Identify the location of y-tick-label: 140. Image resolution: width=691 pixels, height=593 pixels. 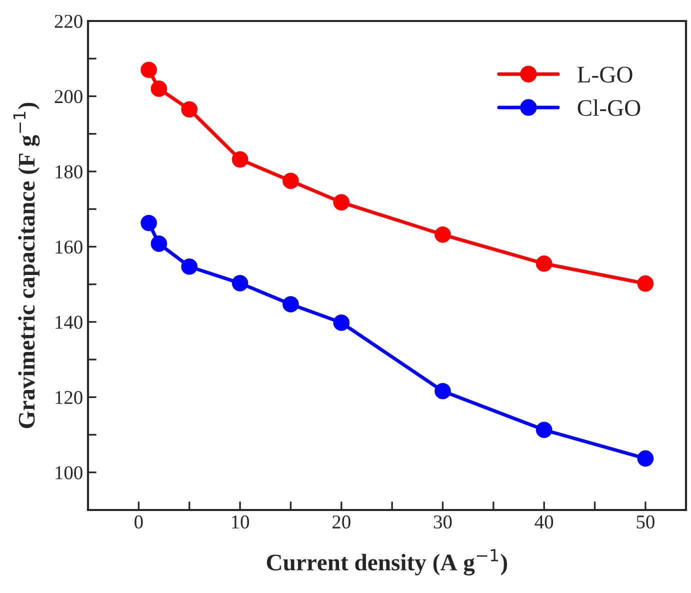
(69, 322).